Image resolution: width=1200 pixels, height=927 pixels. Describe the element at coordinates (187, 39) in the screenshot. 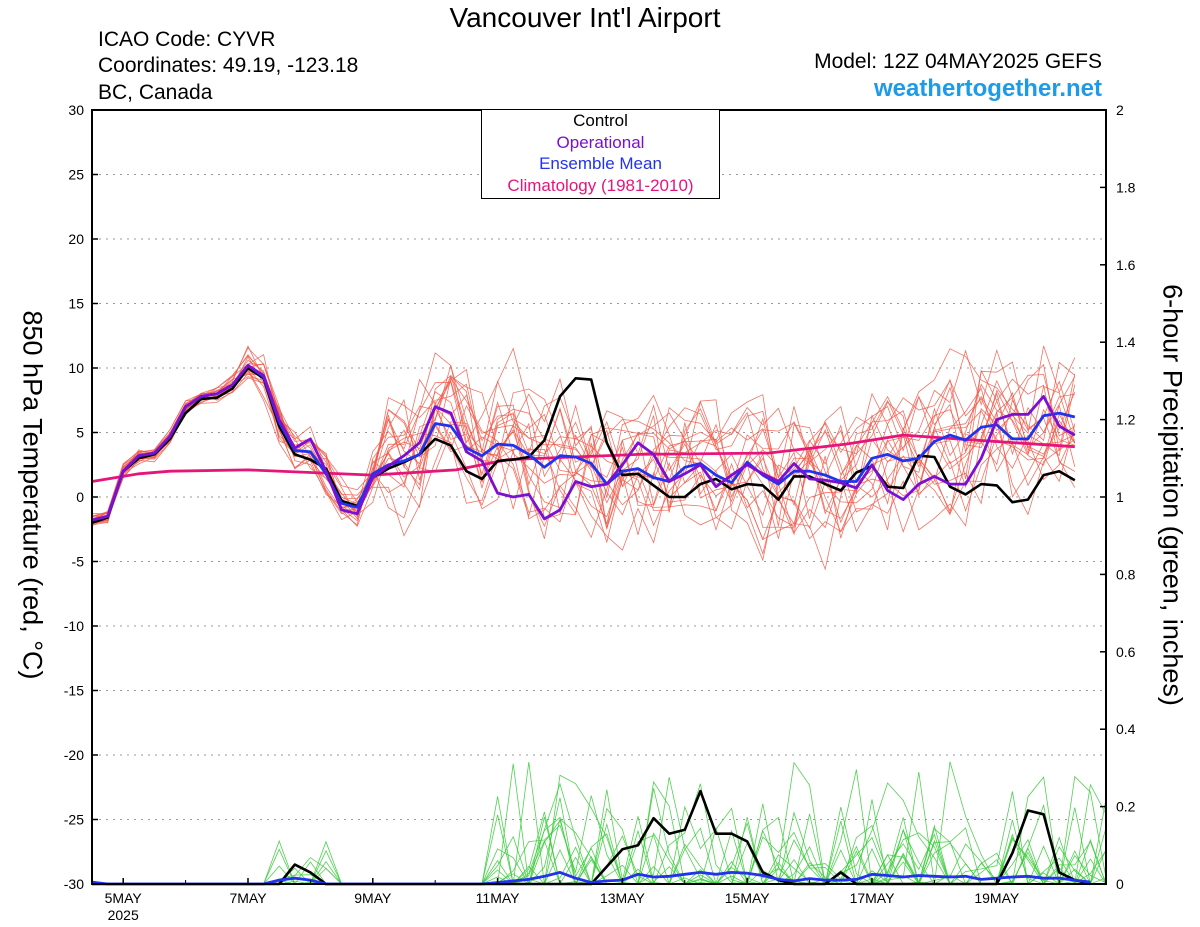

I see `icao-code: ICAO Code: CYVR` at that location.